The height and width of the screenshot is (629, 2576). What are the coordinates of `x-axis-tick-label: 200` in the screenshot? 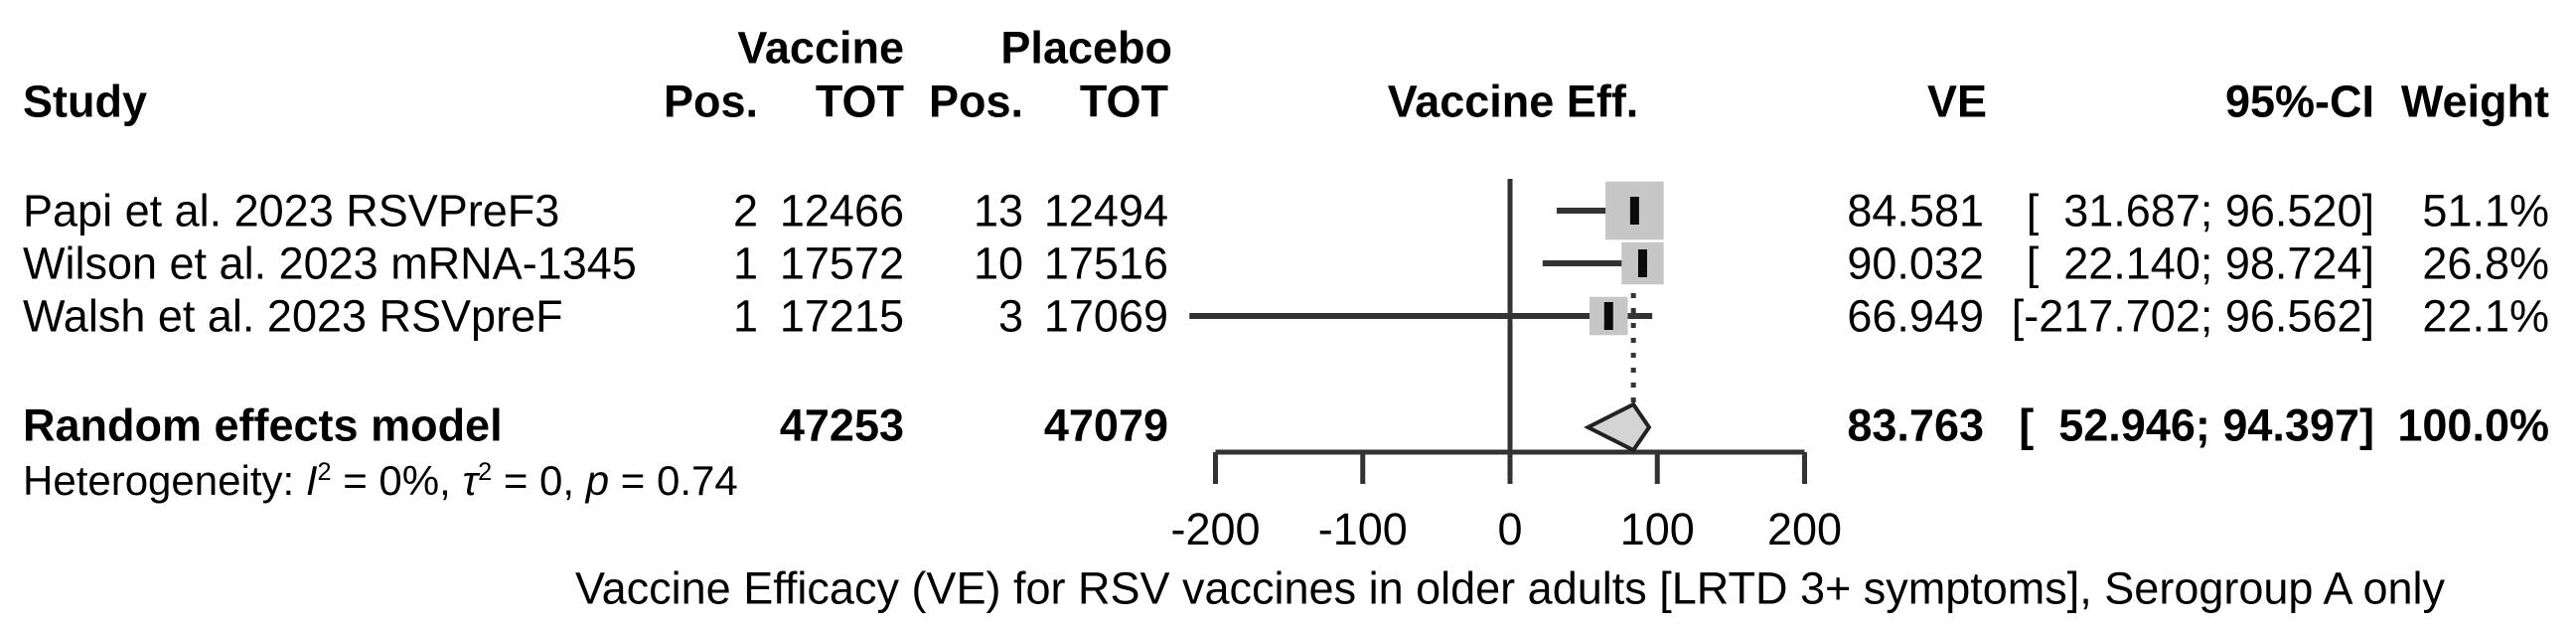 It's located at (1804, 529).